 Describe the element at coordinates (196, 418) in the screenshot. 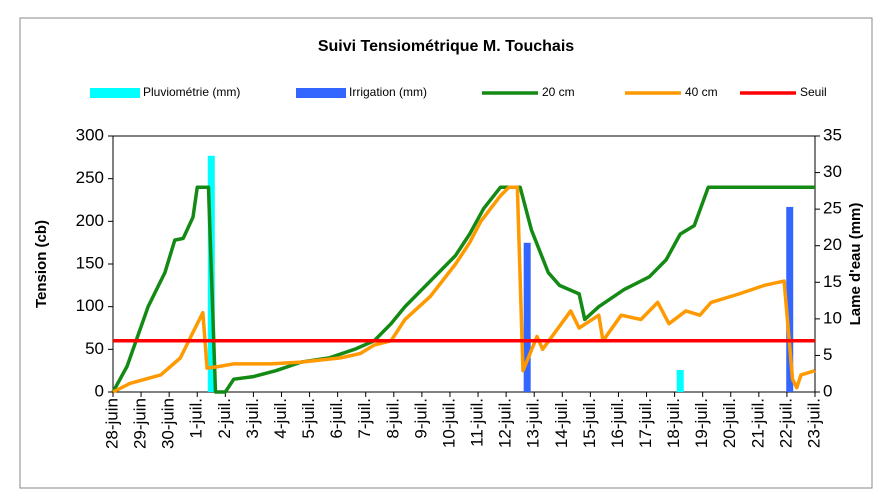

I see `x-tick-label: 1-juil.` at that location.